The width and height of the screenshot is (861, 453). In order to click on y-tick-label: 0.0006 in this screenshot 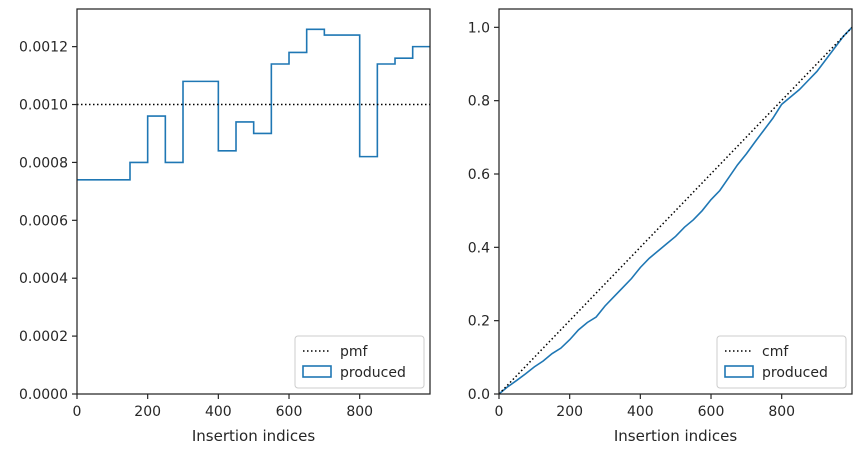, I will do `click(43, 221)`.